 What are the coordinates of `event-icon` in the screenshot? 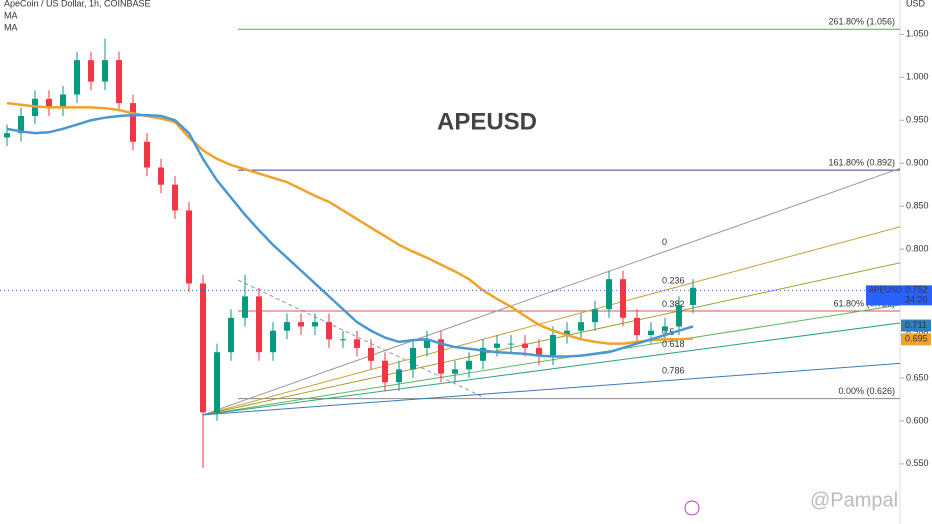 It's located at (692, 508).